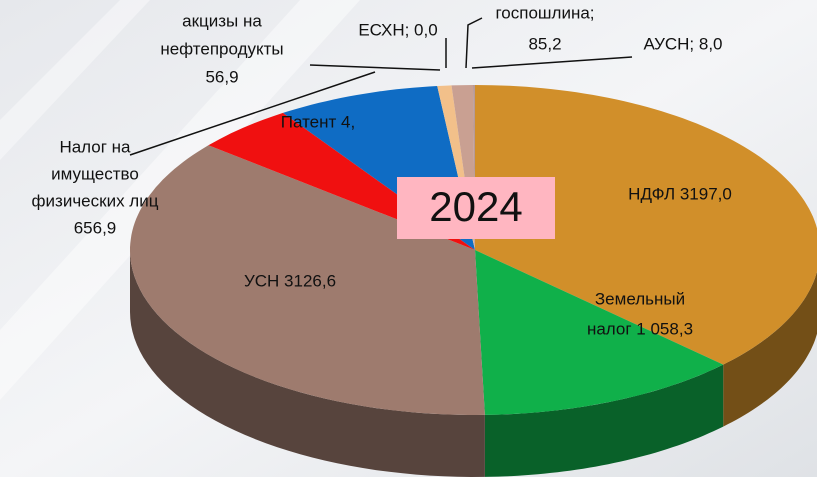 The height and width of the screenshot is (477, 817). Describe the element at coordinates (397, 29) in the screenshot. I see `data-label: ЕСХН; 0,0` at that location.